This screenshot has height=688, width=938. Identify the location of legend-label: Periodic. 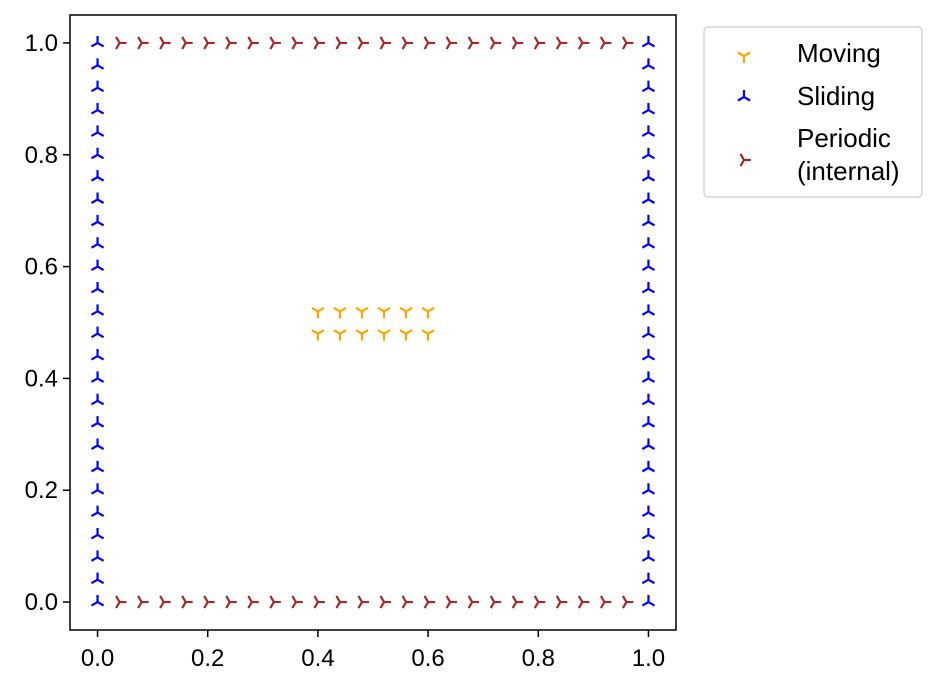
(844, 138).